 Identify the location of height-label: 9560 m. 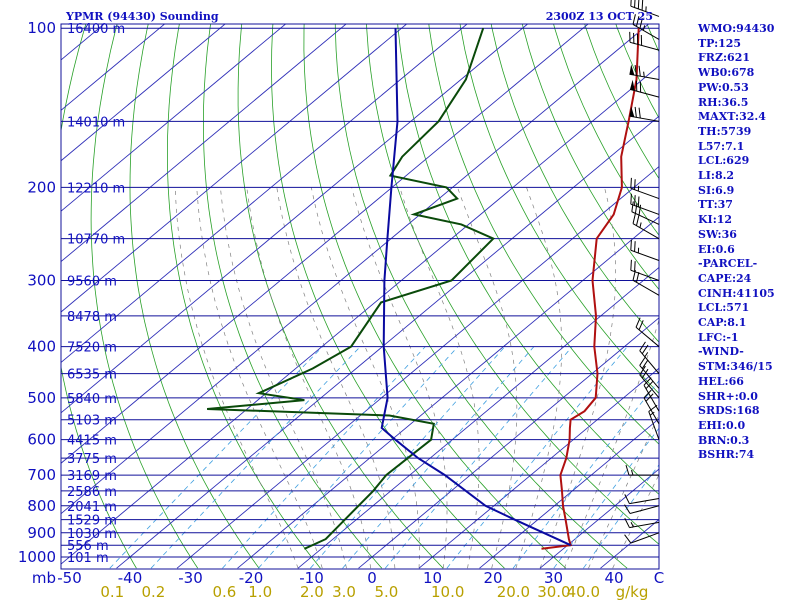
(92, 282).